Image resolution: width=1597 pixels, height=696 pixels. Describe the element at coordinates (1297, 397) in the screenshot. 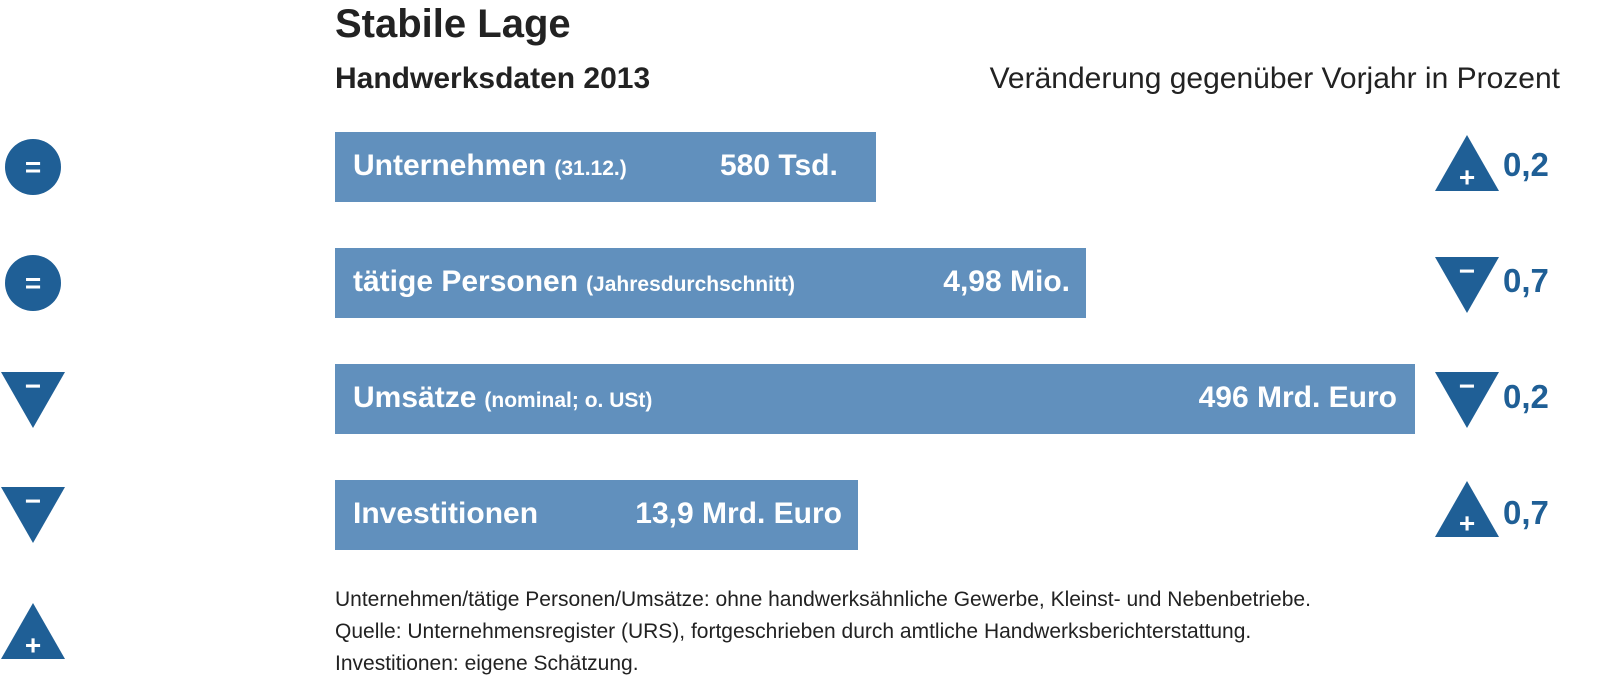

I see `row-value: 496 Mrd. Euro` at that location.